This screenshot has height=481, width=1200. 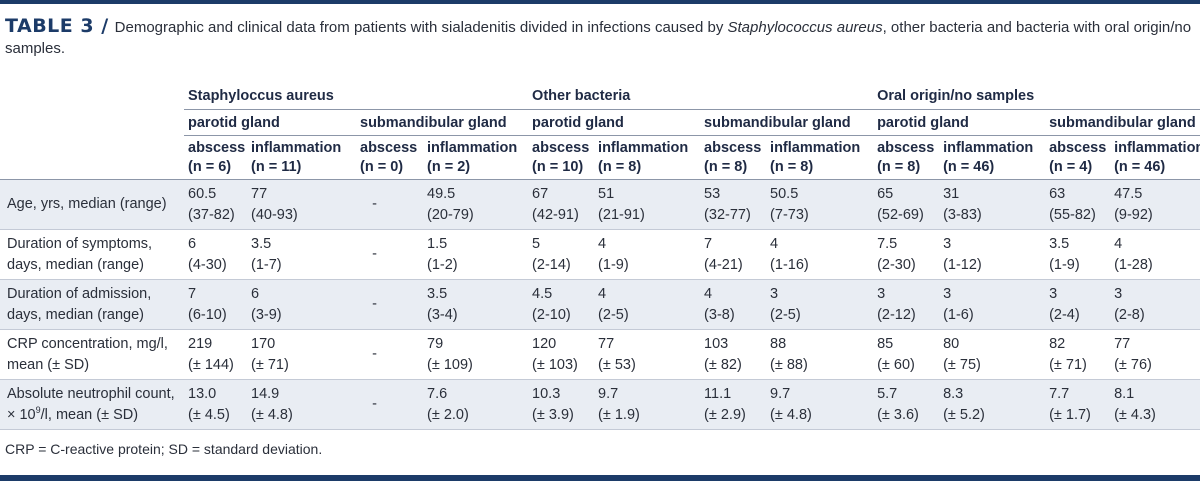 I want to click on table-cell: 79 (± 109), so click(x=476, y=354).